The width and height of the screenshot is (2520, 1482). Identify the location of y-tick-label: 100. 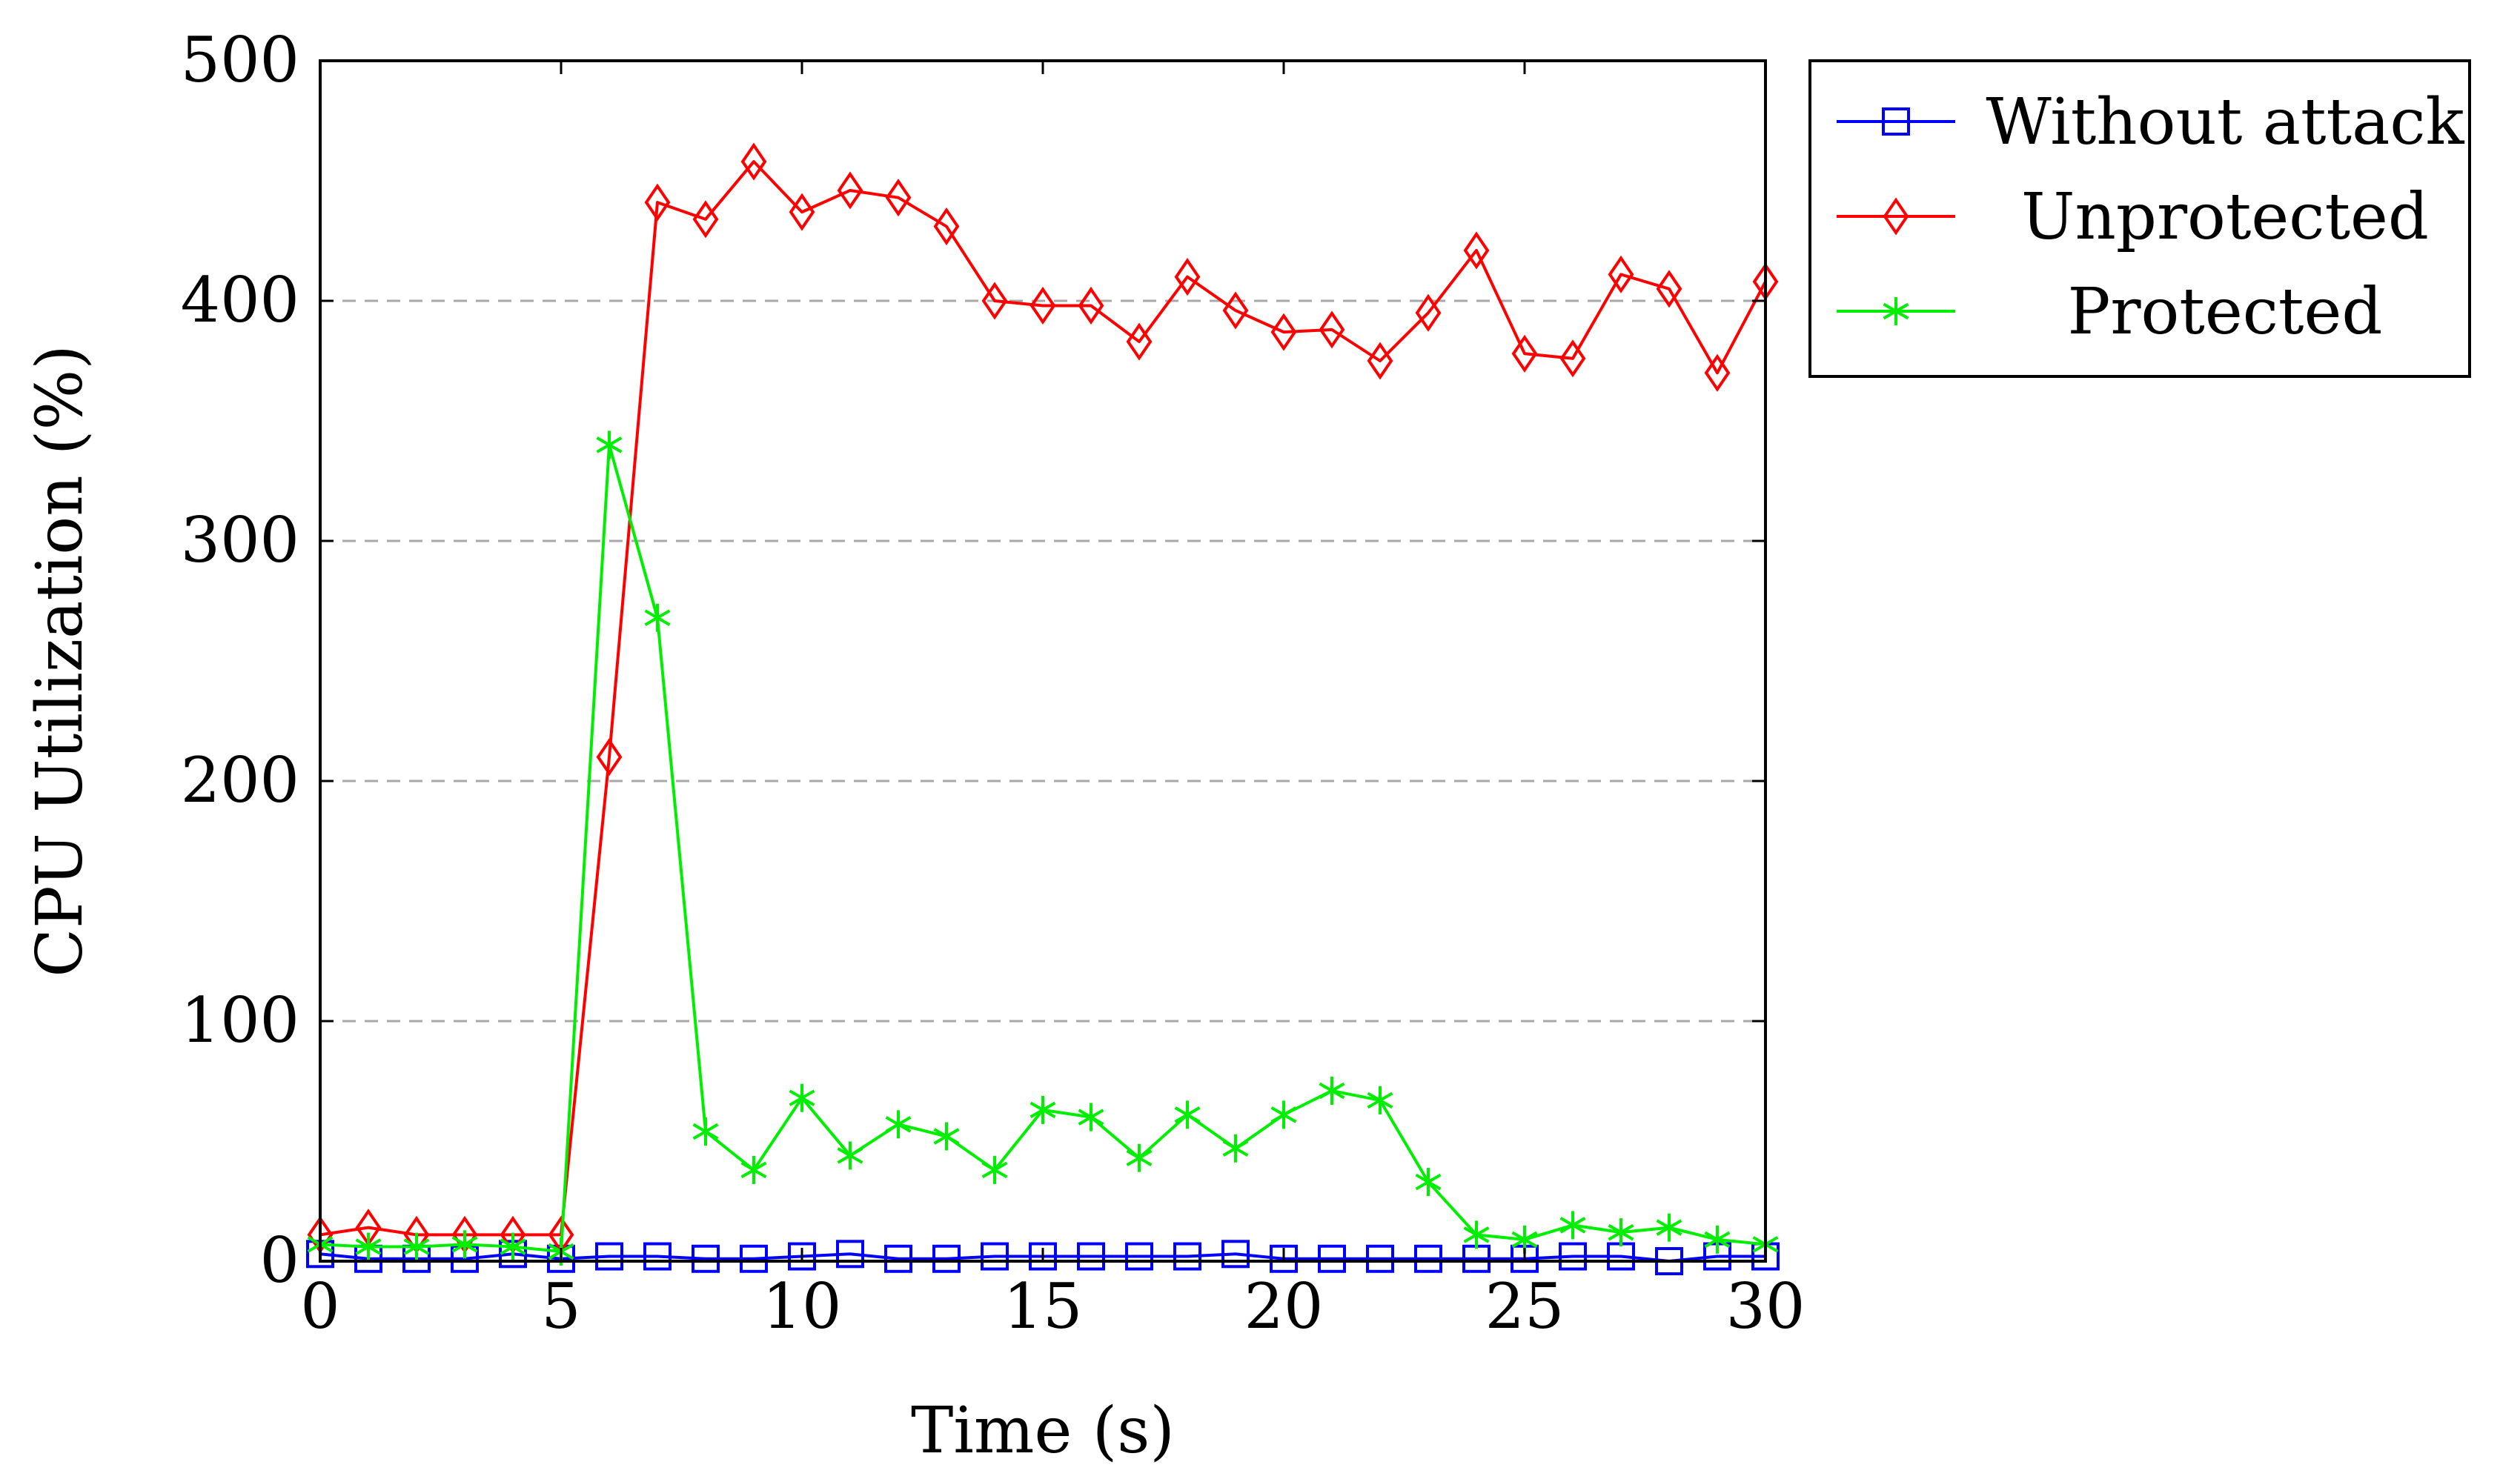
(240, 1021).